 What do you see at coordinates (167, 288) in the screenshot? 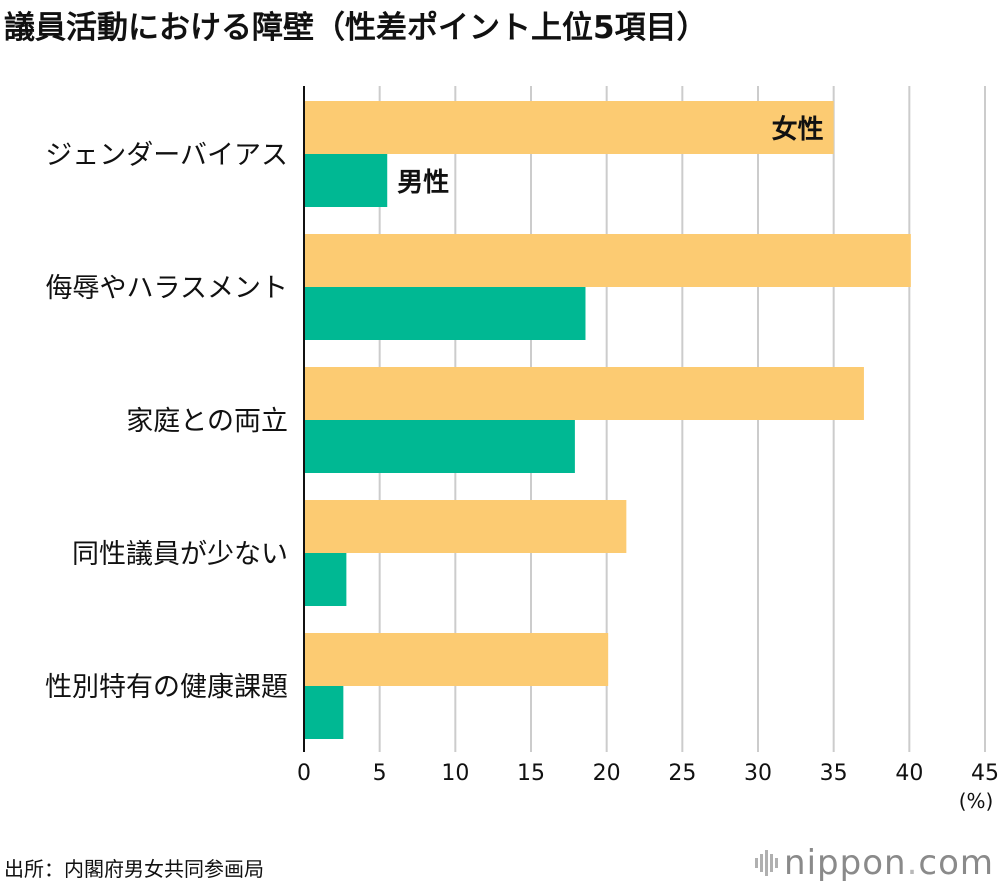
I see `category-label: 侮辱やハラスメント` at bounding box center [167, 288].